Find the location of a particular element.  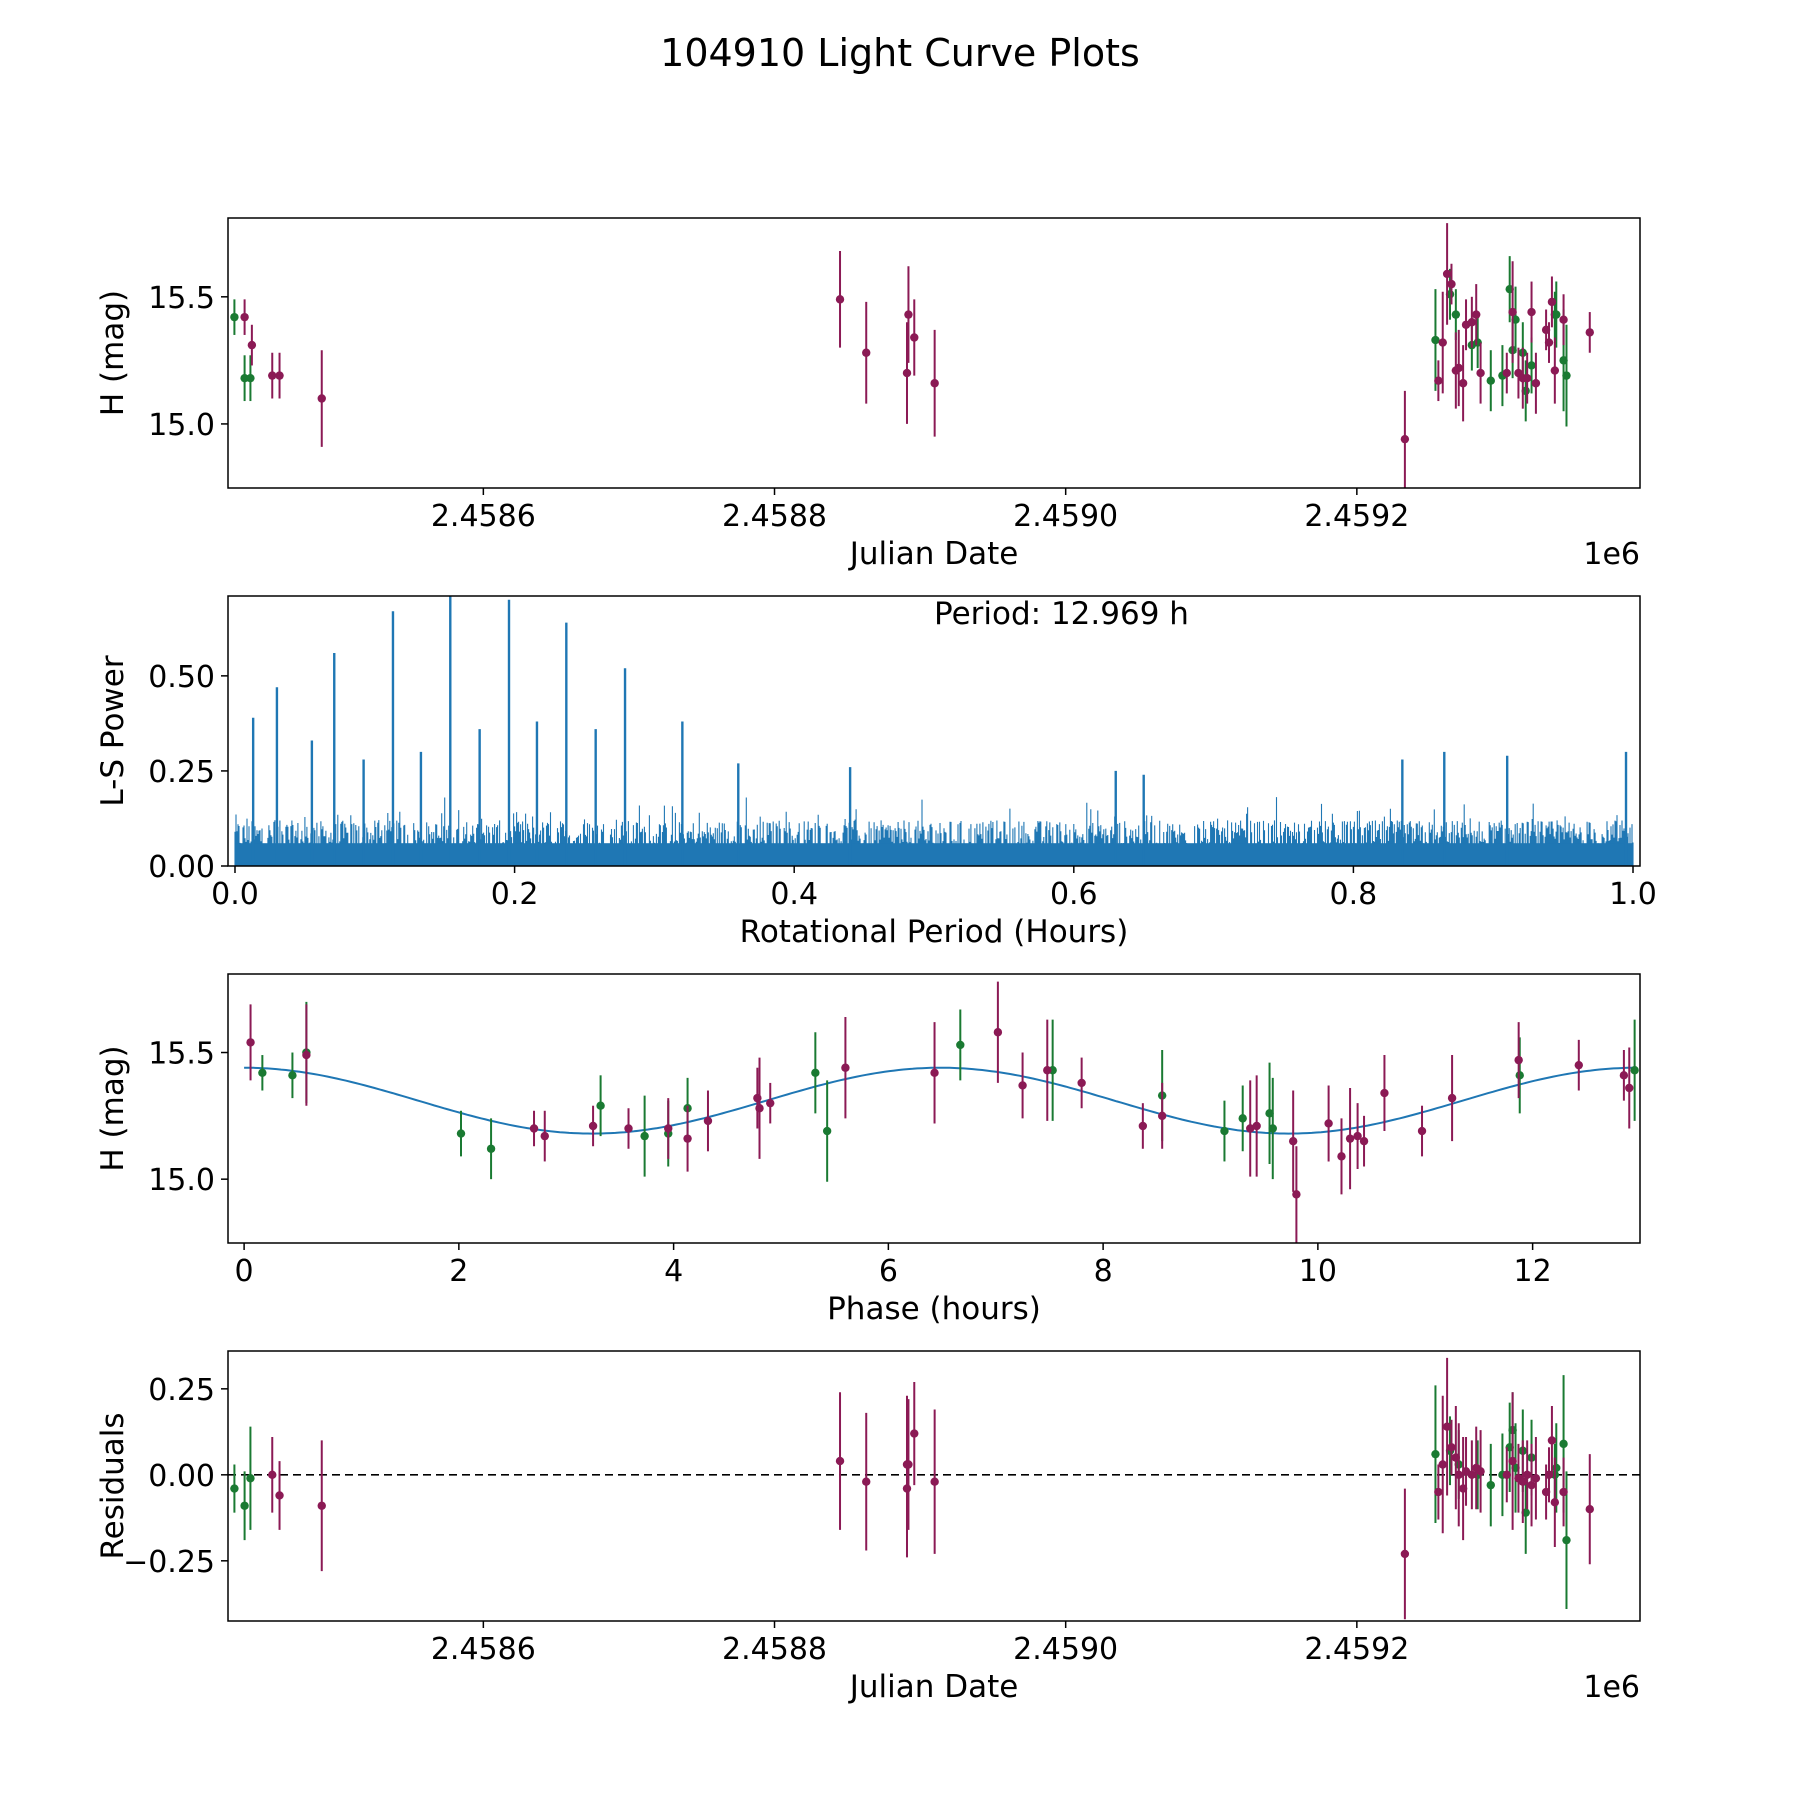

x-tick-label: 12 is located at coordinates (1533, 1271).